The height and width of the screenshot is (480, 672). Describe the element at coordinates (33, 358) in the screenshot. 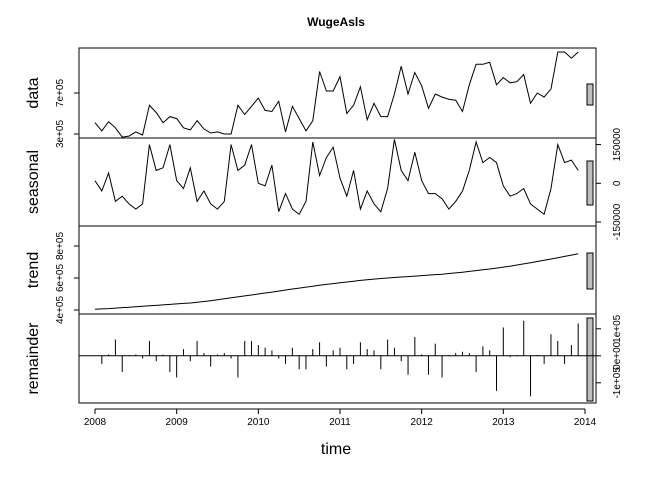

I see `panel-label-remainder: remainder` at that location.